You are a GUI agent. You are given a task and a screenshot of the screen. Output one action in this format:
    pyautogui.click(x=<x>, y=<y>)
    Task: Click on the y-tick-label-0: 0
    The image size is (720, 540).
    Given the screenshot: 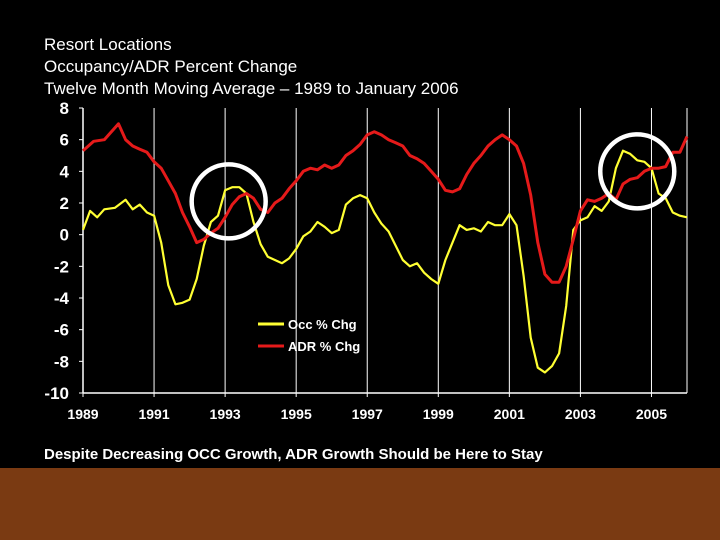 What is the action you would take?
    pyautogui.click(x=64, y=235)
    